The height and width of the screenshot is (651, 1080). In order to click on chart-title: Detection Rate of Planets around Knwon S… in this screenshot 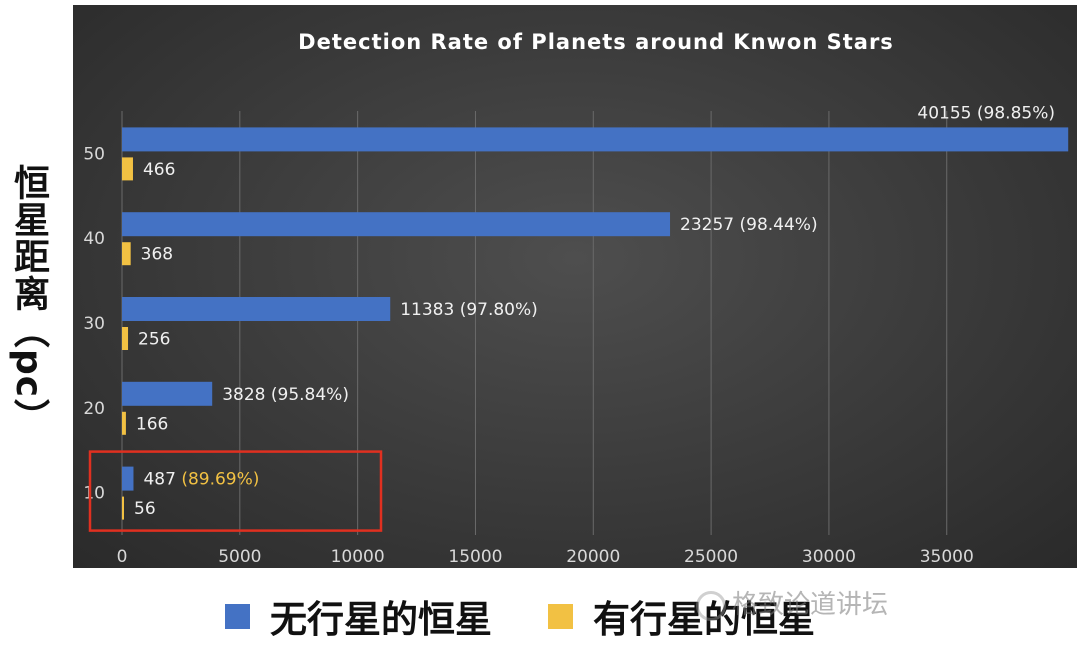, I will do `click(596, 42)`.